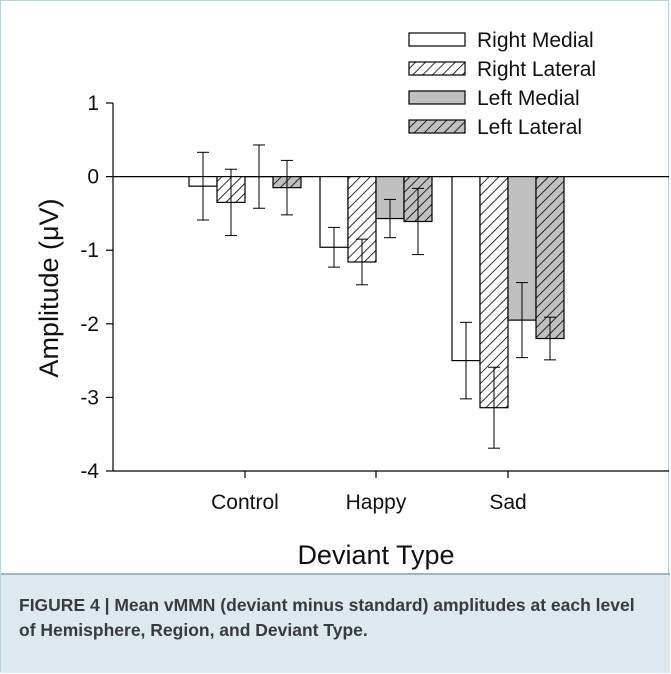 The image size is (671, 674). What do you see at coordinates (550, 258) in the screenshot?
I see `bar` at bounding box center [550, 258].